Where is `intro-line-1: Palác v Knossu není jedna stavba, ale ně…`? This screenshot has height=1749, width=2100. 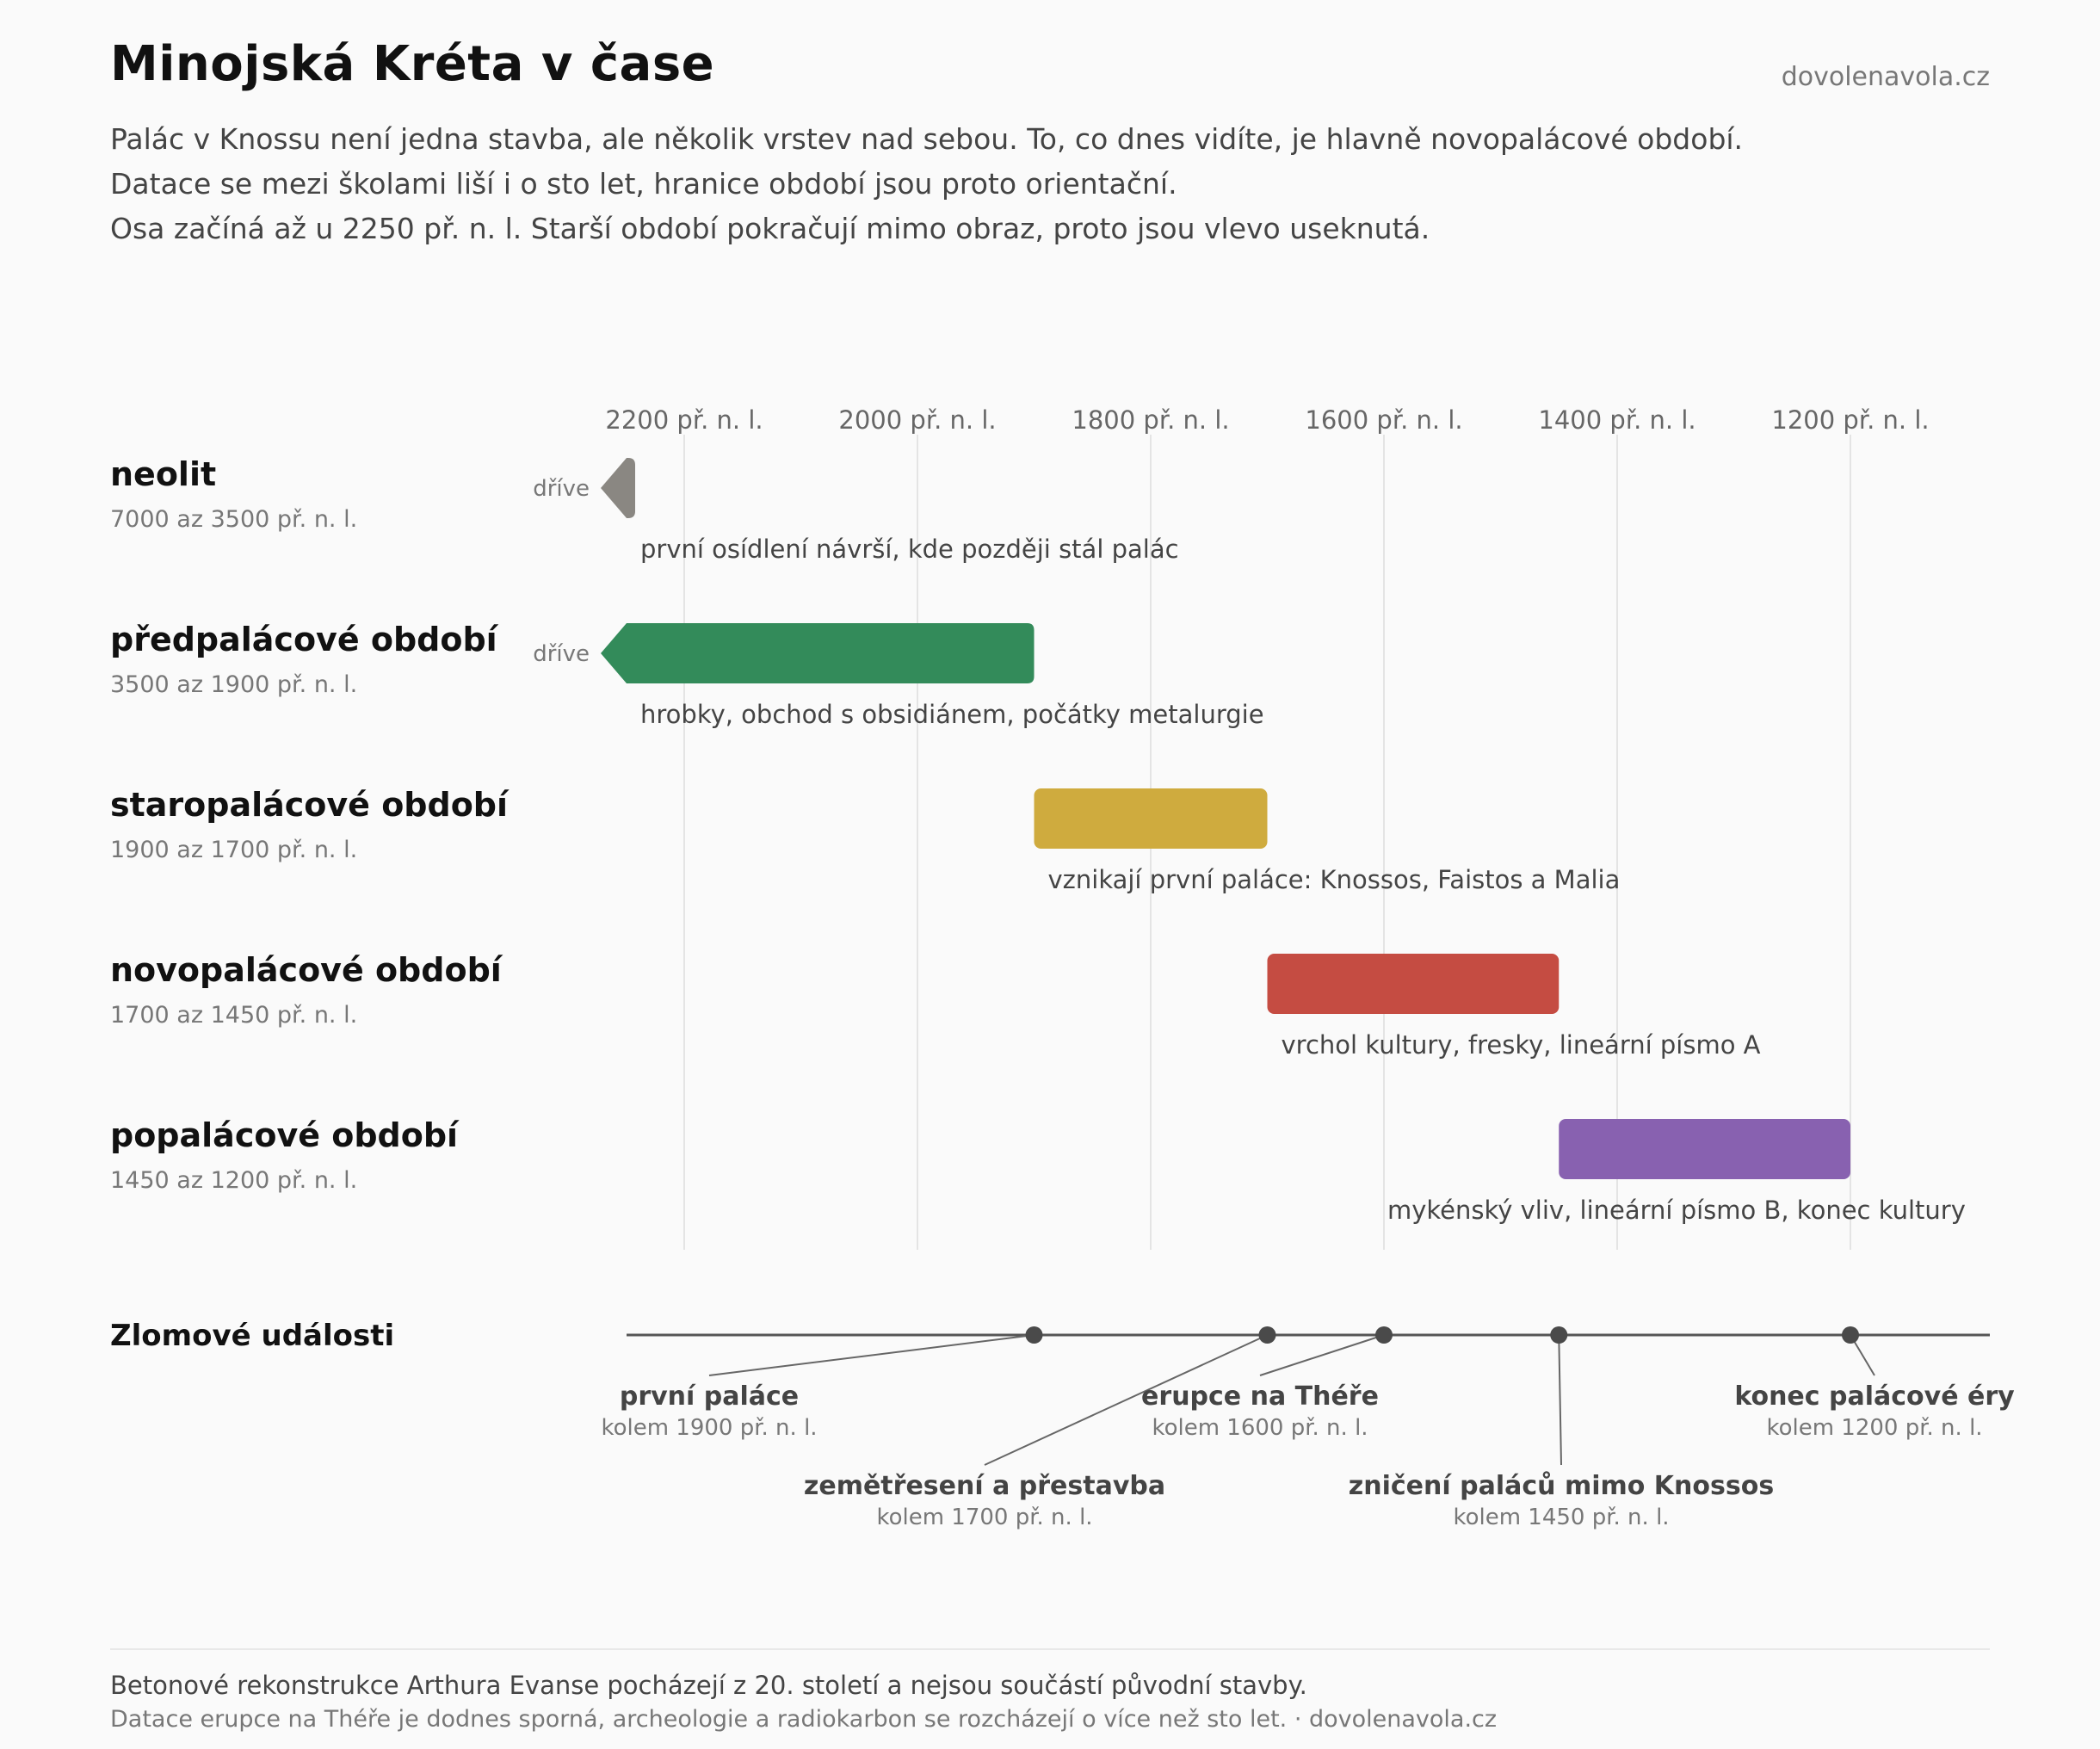
intro-line-1: Palác v Knossu není jedna stavba, ale ně… is located at coordinates (927, 139).